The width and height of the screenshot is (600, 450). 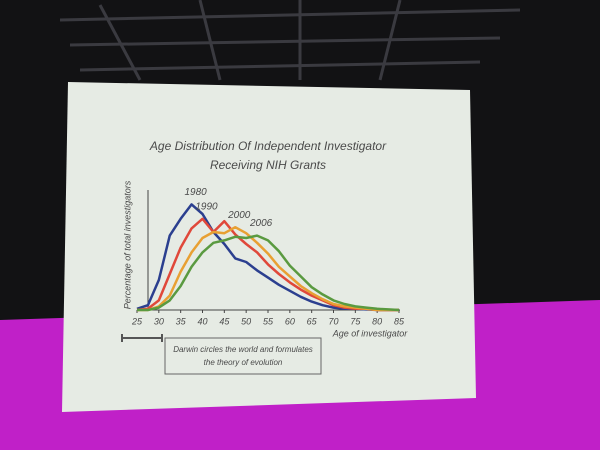 What do you see at coordinates (268, 273) in the screenshot?
I see `series-line` at bounding box center [268, 273].